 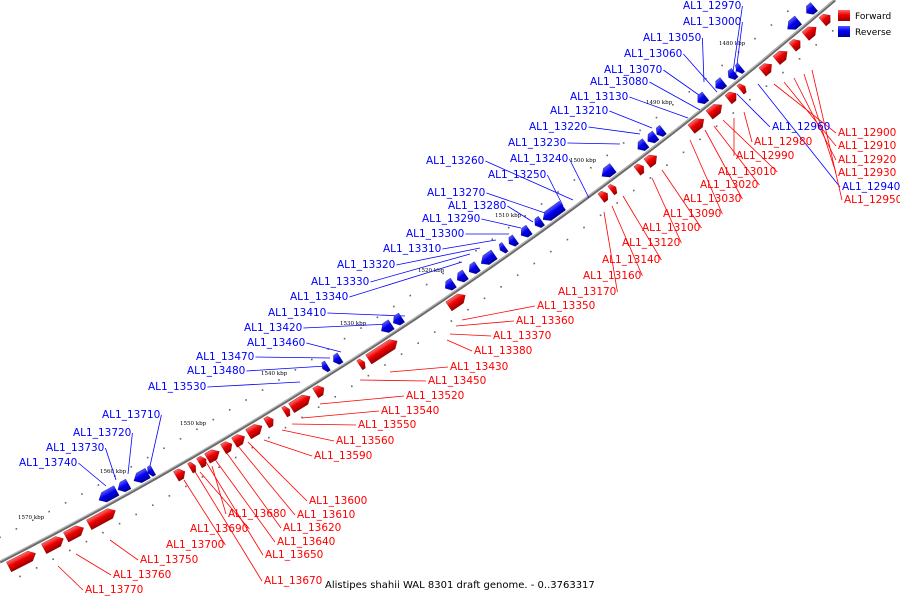 What do you see at coordinates (297, 313) in the screenshot?
I see `reverse-gene-label: AL1_13410` at bounding box center [297, 313].